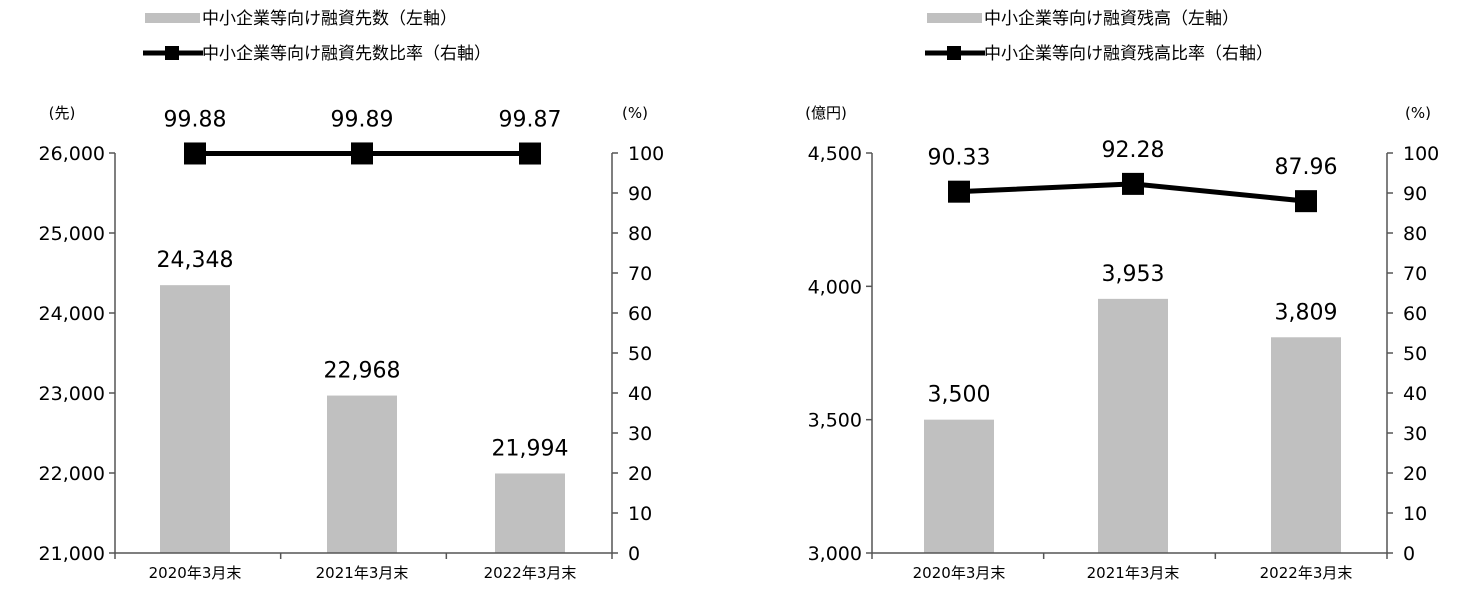 This screenshot has width=1472, height=589. Describe the element at coordinates (1128, 54) in the screenshot. I see `legend-label: 中小企業等向け融資残高比率（右軸）` at that location.